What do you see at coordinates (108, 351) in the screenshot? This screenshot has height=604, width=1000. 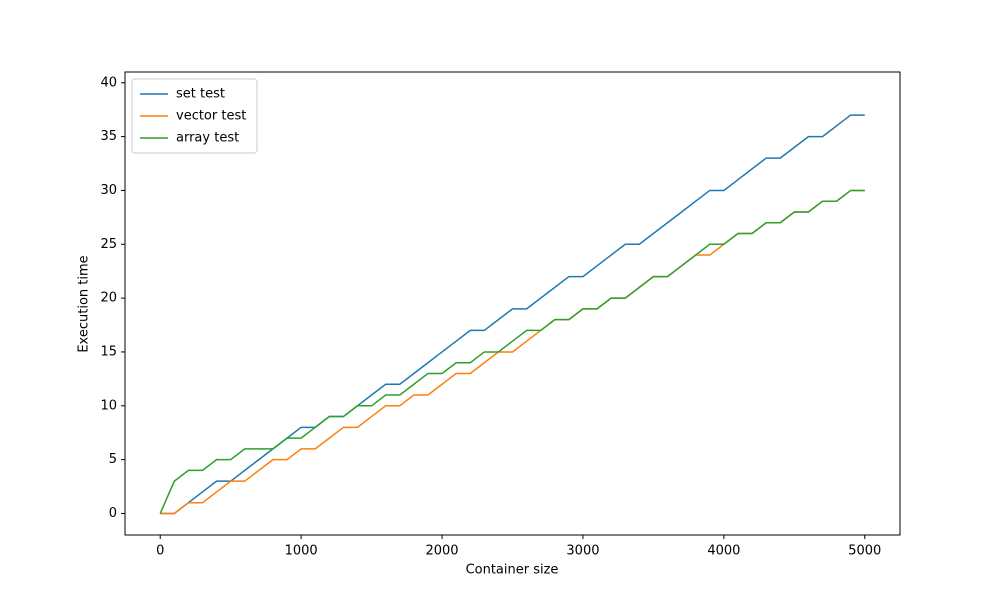 I see `y-tick-label: 15` at bounding box center [108, 351].